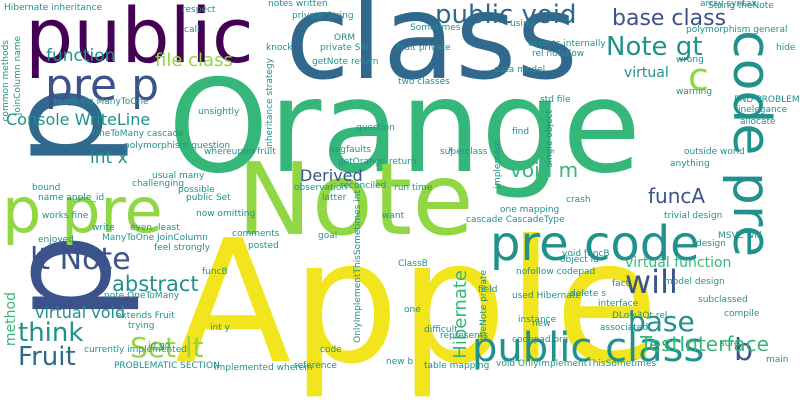  I want to click on word-public-void: public void, so click(506, 15).